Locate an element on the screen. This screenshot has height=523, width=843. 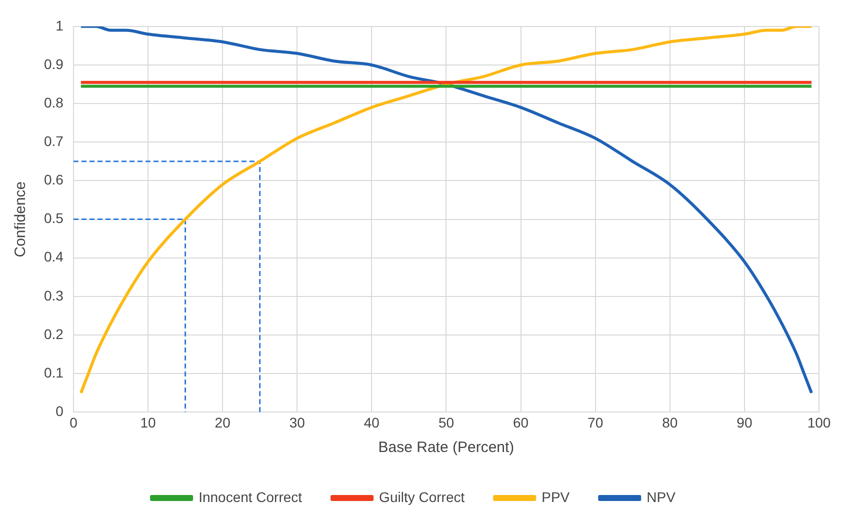
x-tick-label: 20 is located at coordinates (222, 422).